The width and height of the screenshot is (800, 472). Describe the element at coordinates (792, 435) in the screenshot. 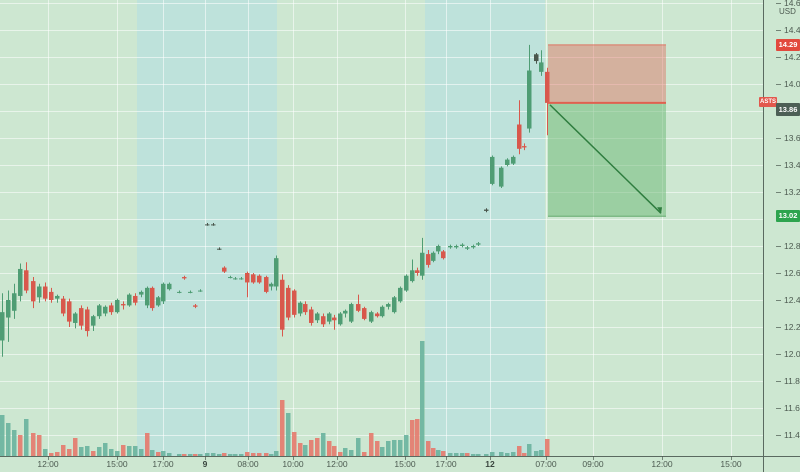

I see `price-tick-label: 11.40` at that location.